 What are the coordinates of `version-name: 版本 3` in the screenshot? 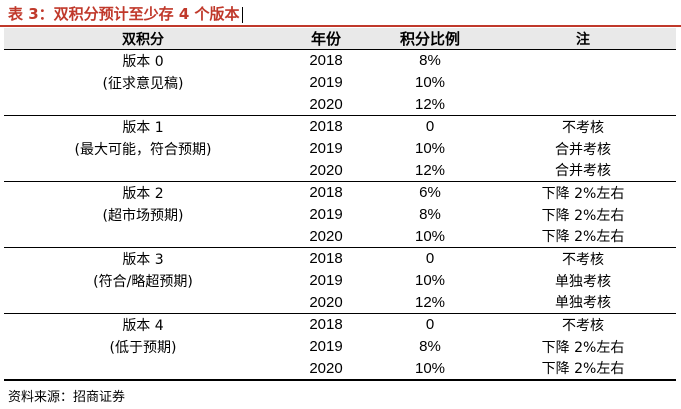 It's located at (143, 259).